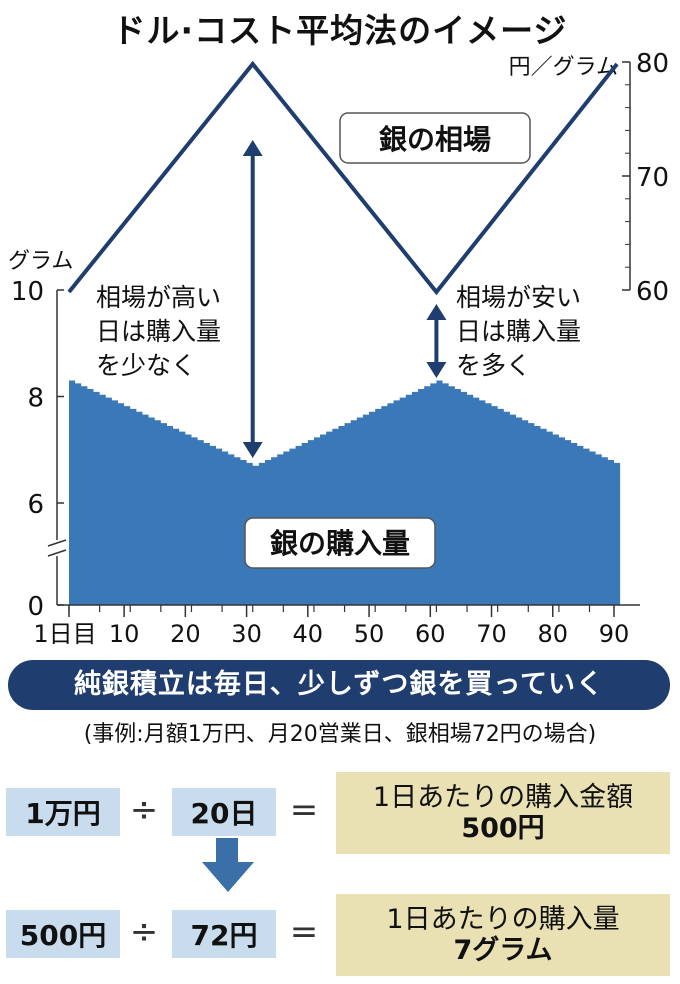 The width and height of the screenshot is (680, 984). What do you see at coordinates (124, 634) in the screenshot?
I see `x-tick-label: 10` at bounding box center [124, 634].